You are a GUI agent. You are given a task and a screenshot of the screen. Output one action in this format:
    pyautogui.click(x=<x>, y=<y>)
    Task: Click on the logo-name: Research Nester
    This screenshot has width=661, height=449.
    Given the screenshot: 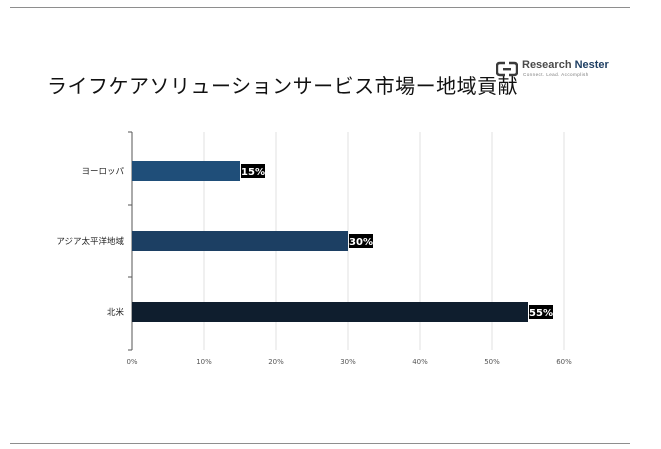 What is the action you would take?
    pyautogui.click(x=565, y=65)
    